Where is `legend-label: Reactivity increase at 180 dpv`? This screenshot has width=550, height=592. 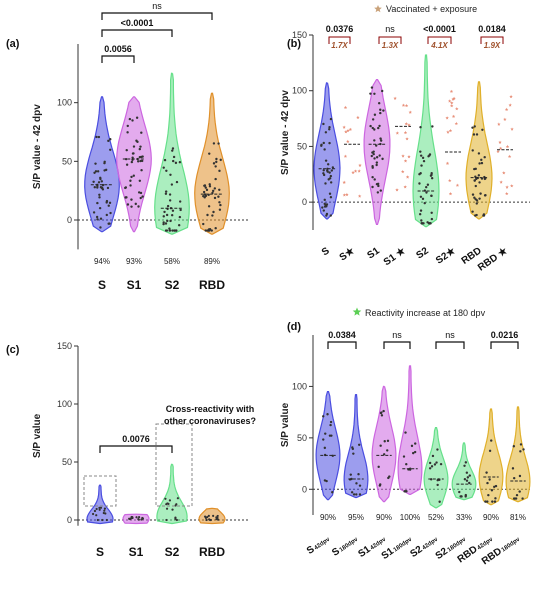 legend-label: Reactivity increase at 180 dpv is located at coordinates (425, 313).